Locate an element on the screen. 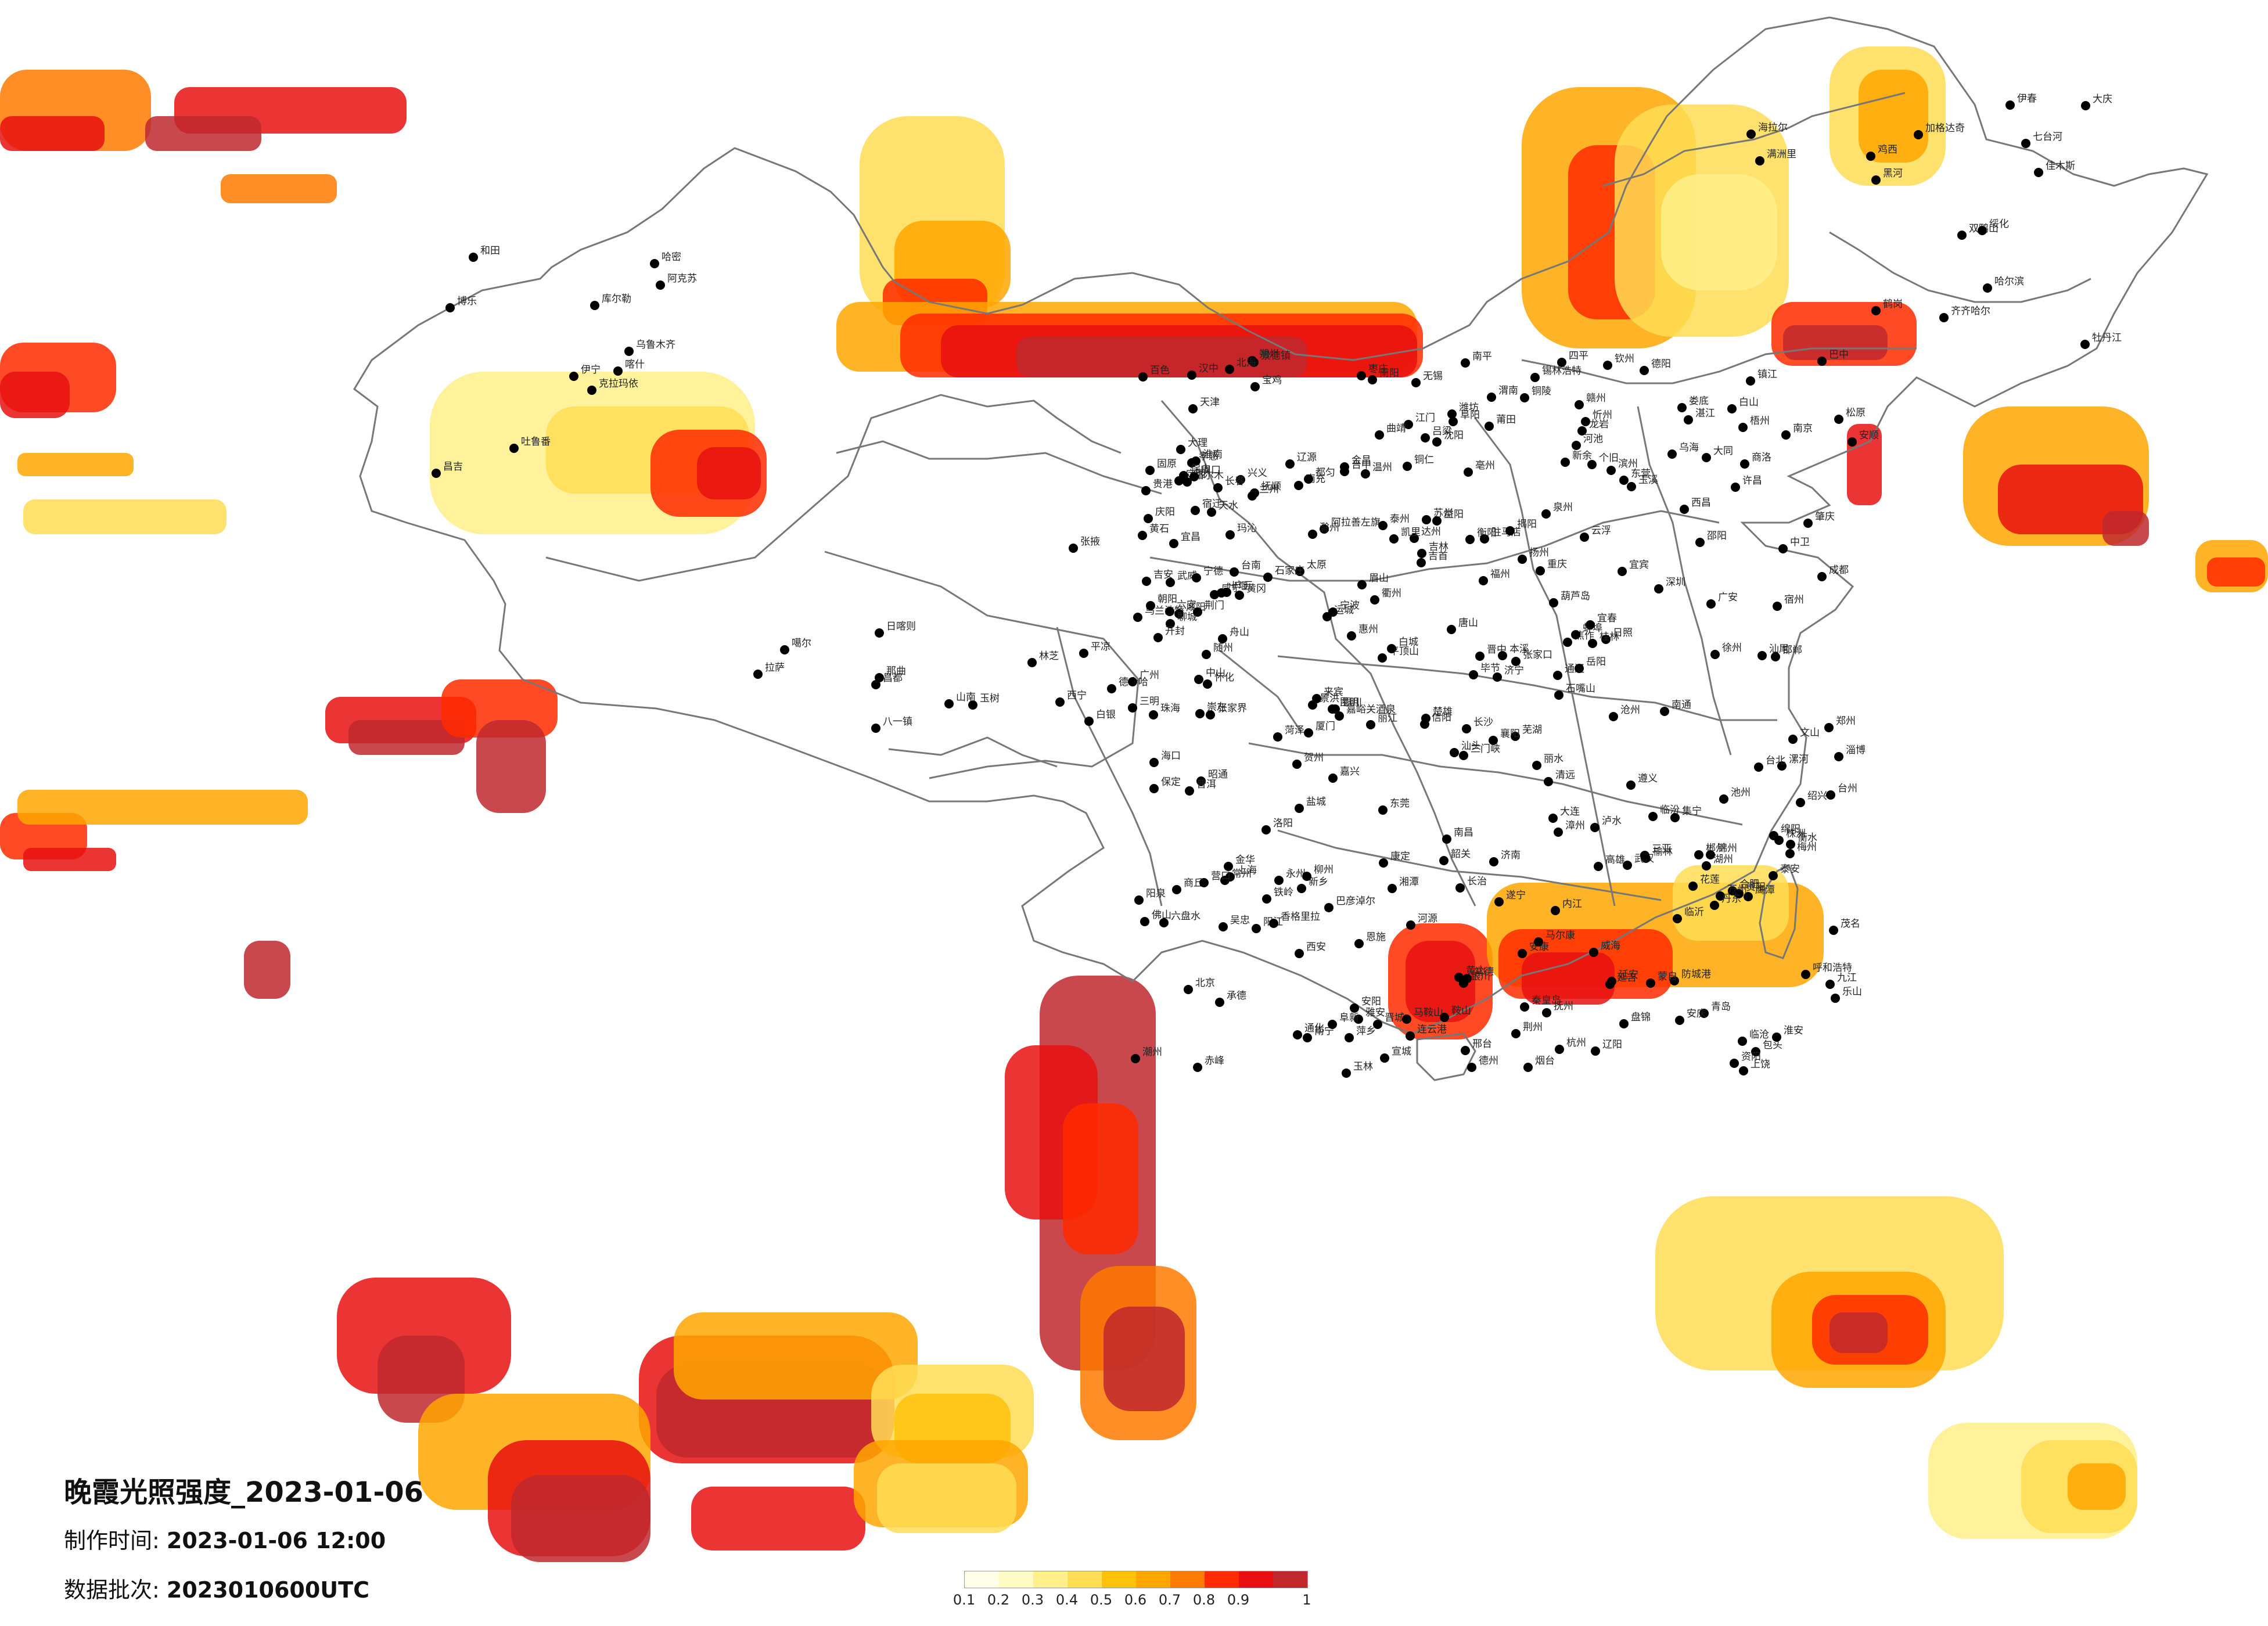 This screenshot has width=2268, height=1626. city-label: 永州 is located at coordinates (1296, 874).